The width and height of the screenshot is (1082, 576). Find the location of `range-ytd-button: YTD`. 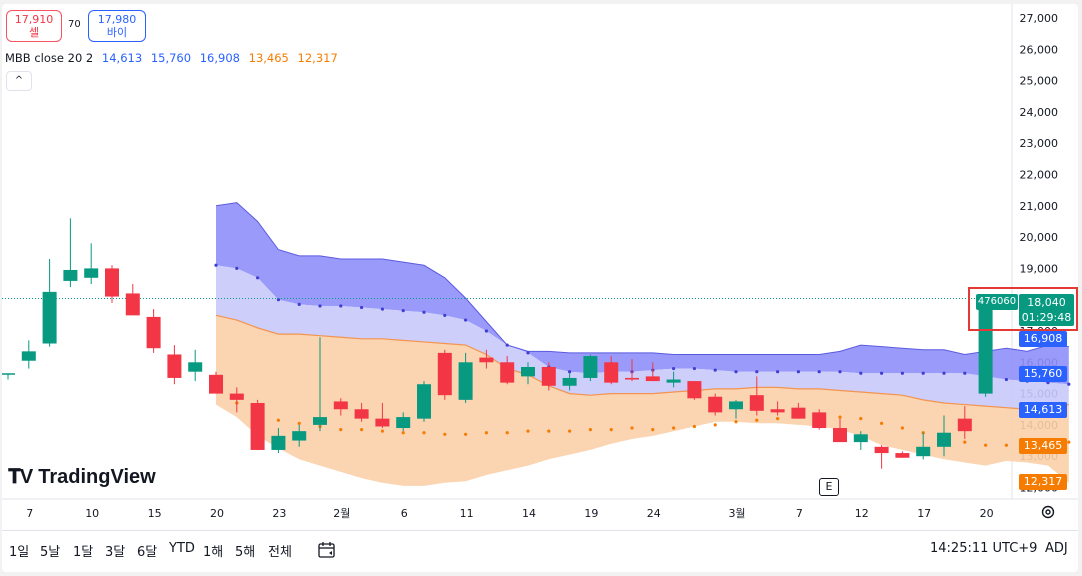

range-ytd-button: YTD is located at coordinates (182, 548).